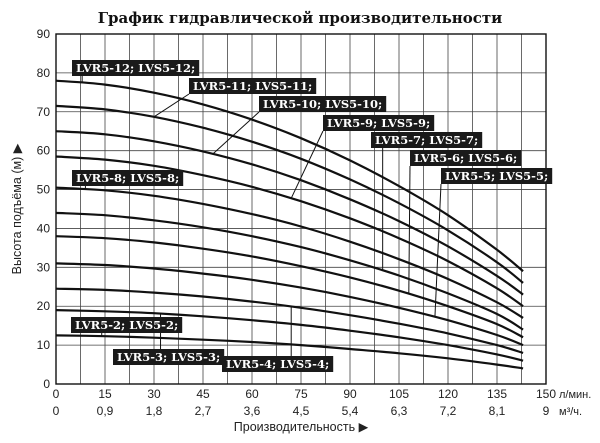 The width and height of the screenshot is (600, 443). Describe the element at coordinates (350, 394) in the screenshot. I see `x-tick-label: 90` at that location.